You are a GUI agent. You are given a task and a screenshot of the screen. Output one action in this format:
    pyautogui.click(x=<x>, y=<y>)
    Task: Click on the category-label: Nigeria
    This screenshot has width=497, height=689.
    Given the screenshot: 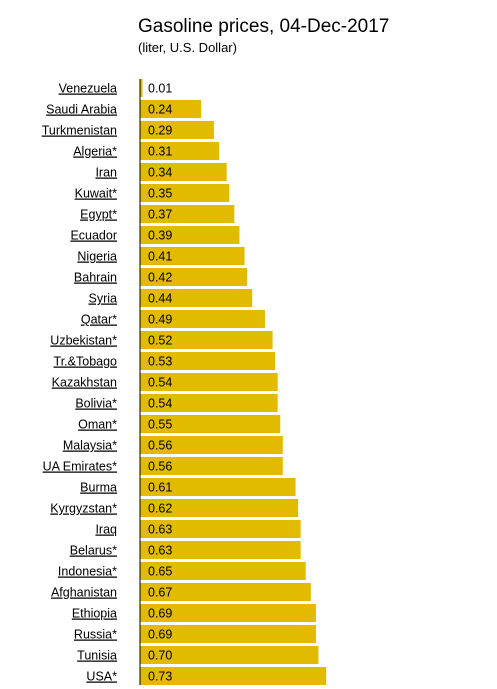 What is the action you would take?
    pyautogui.click(x=97, y=257)
    